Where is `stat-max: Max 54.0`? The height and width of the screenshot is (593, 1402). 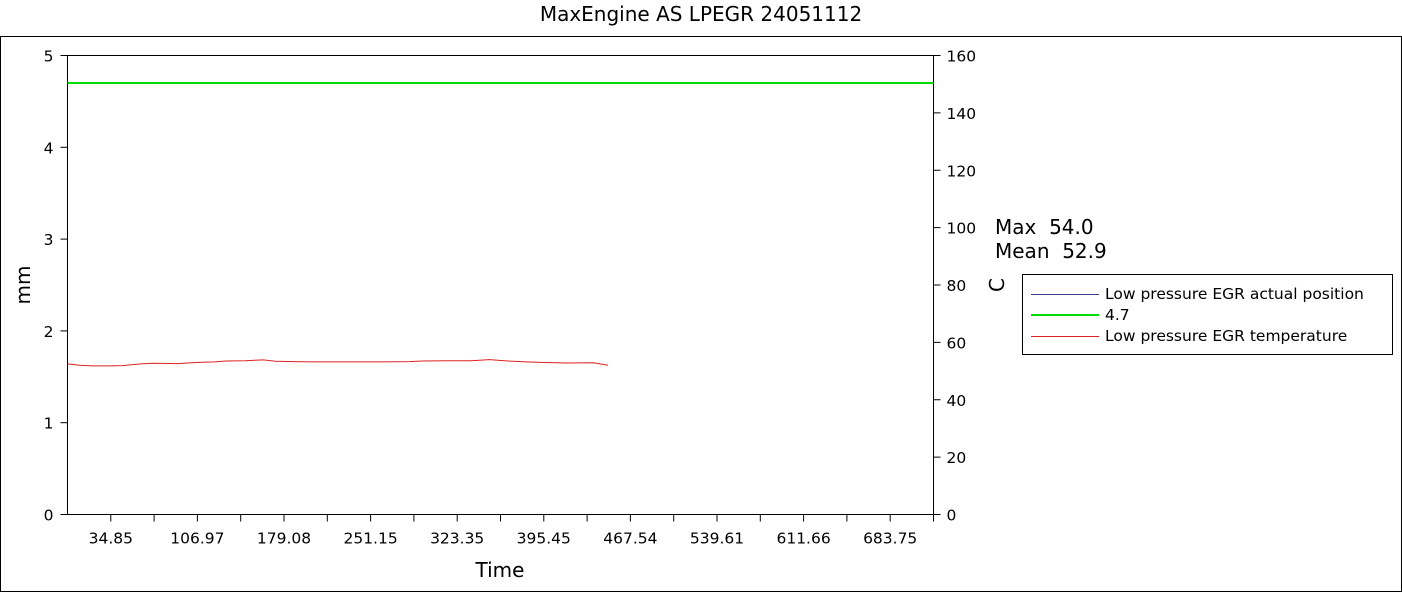 stat-max: Max 54.0 is located at coordinates (1044, 227).